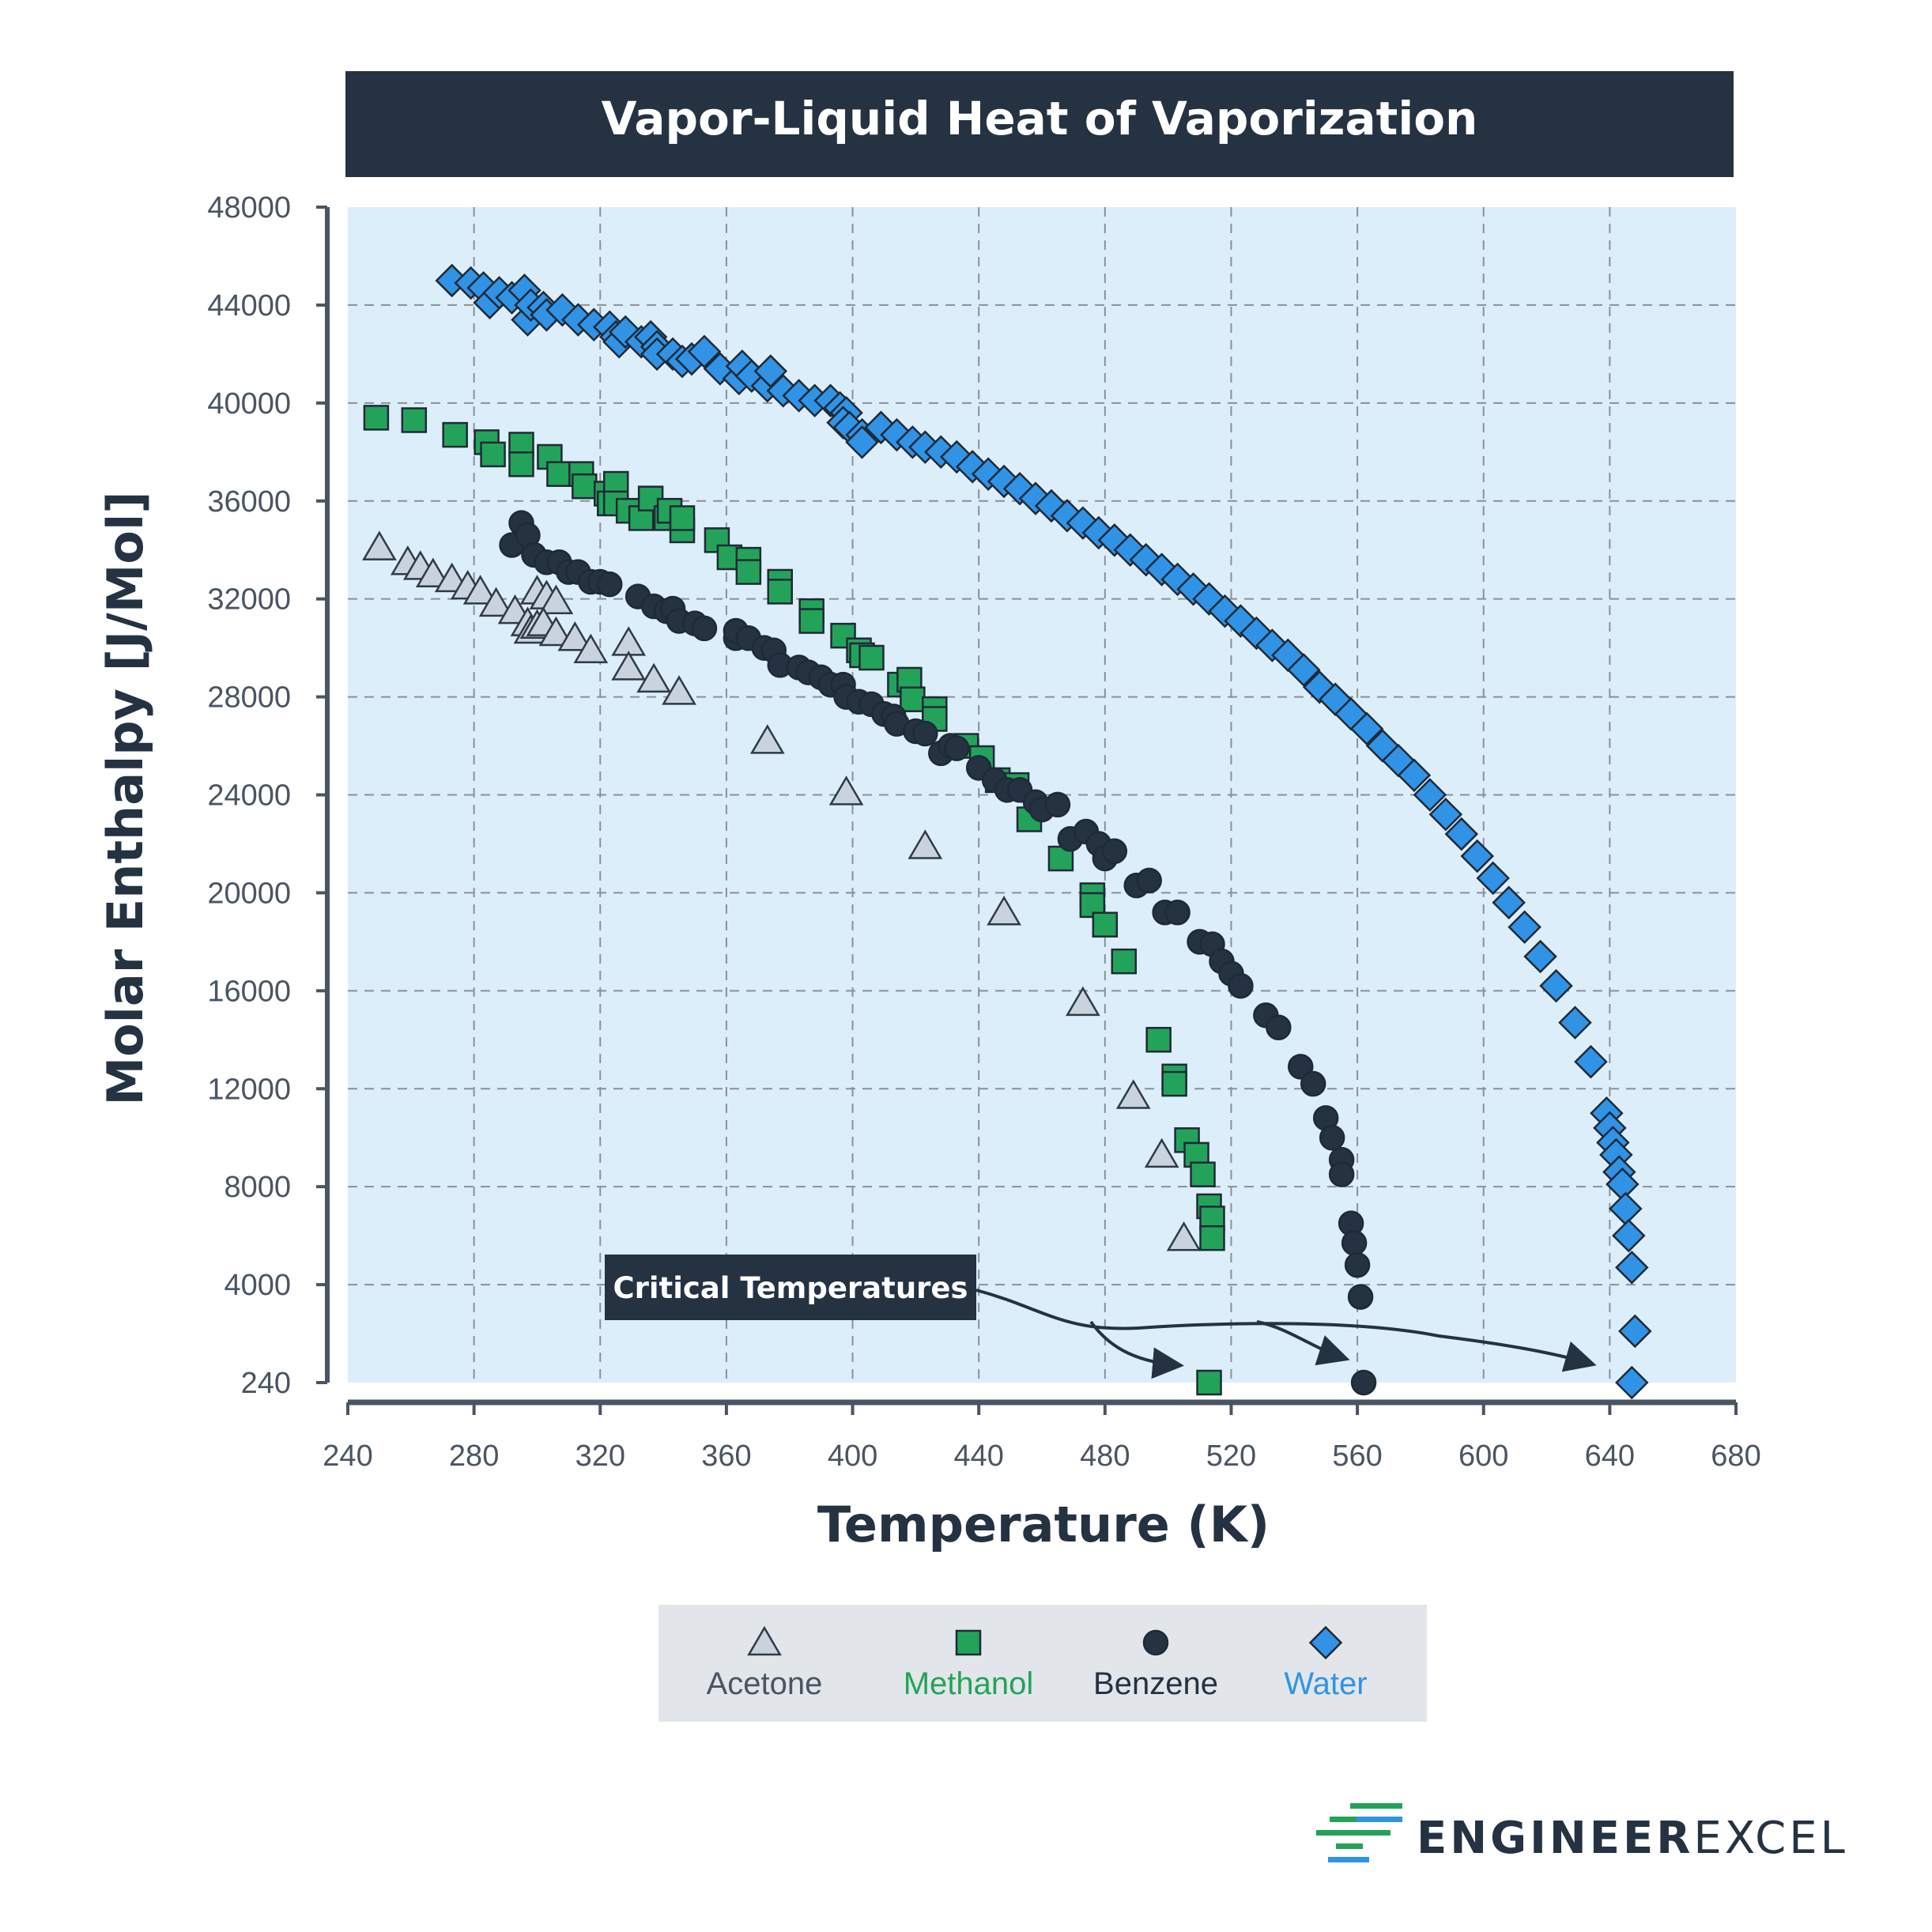  What do you see at coordinates (852, 1456) in the screenshot?
I see `x-tick-label: 400` at bounding box center [852, 1456].